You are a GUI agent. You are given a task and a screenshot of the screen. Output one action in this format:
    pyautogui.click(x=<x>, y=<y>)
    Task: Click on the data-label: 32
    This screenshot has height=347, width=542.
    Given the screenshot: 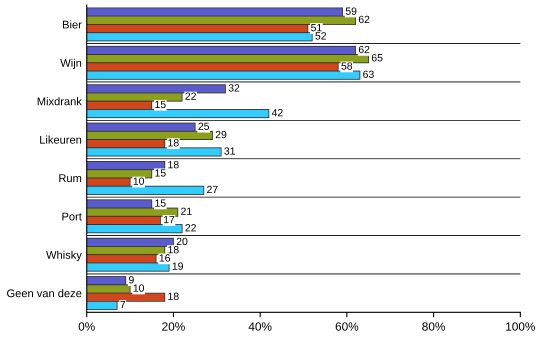 What is the action you would take?
    pyautogui.click(x=234, y=88)
    